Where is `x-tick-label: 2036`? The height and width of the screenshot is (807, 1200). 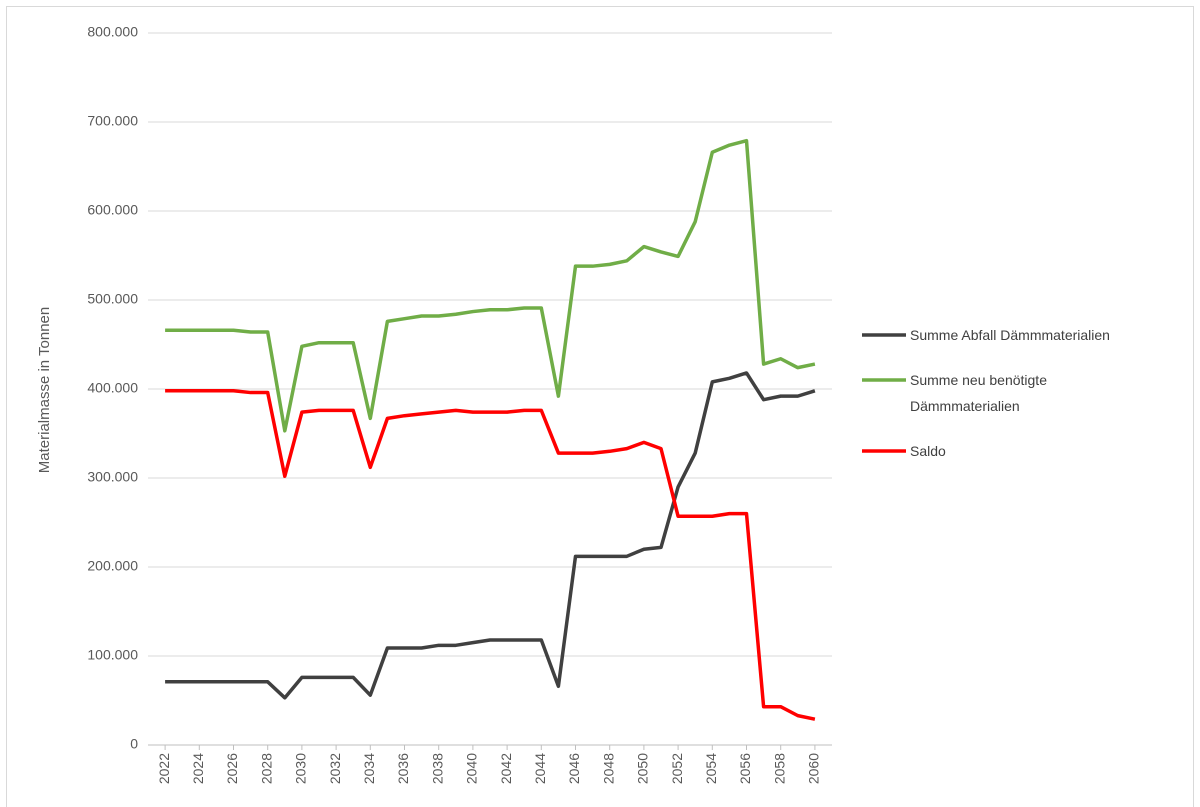 x-tick-label: 2036 is located at coordinates (403, 768).